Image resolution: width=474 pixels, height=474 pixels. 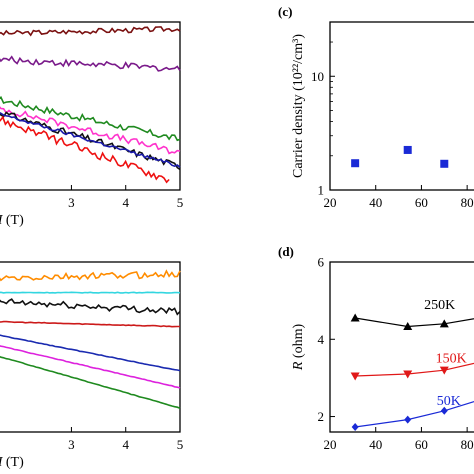 What do you see at coordinates (321, 190) in the screenshot?
I see `y-tick-label: 1` at bounding box center [321, 190].